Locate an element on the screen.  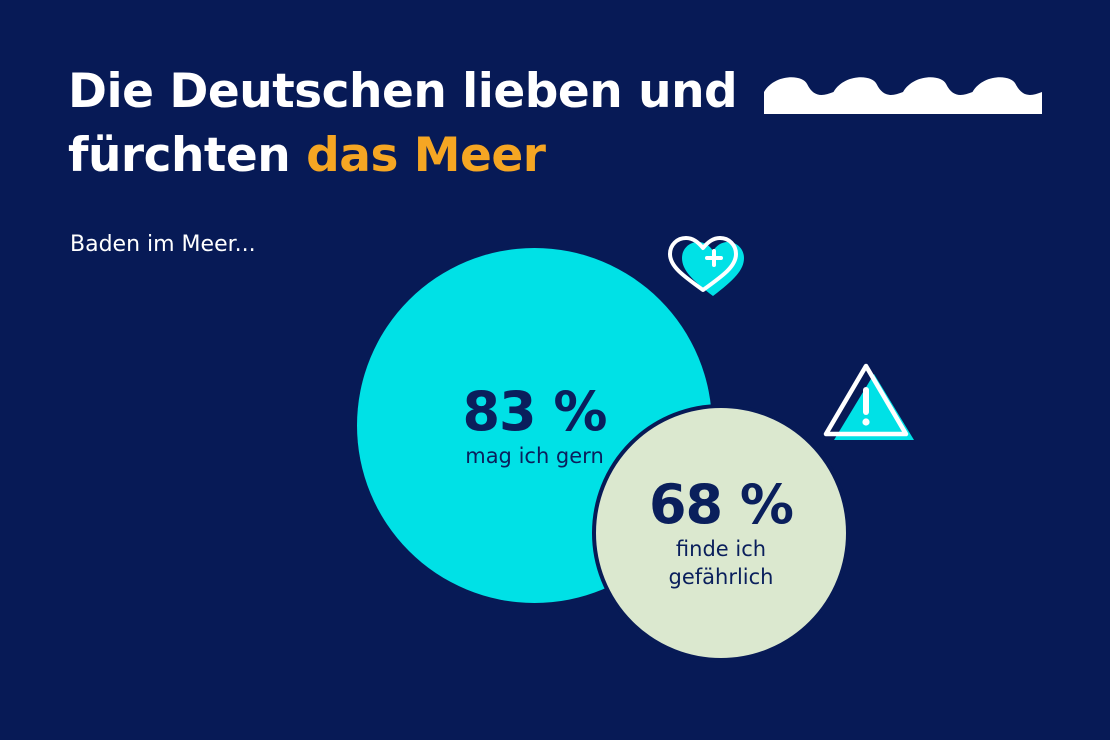
bubble-fear: 68 % finde ich gefährlich is located at coordinates (721, 533).